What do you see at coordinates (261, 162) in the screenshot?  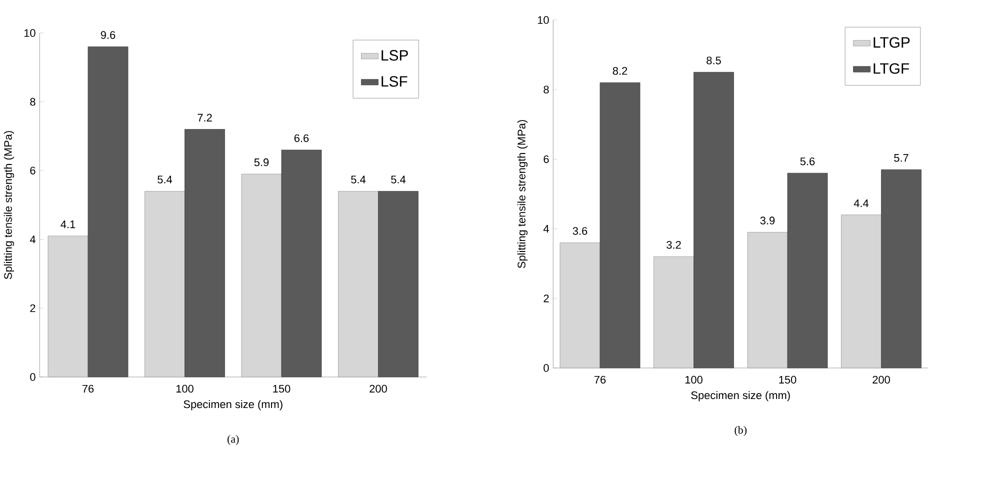 I see `data-label: 5.9` at bounding box center [261, 162].